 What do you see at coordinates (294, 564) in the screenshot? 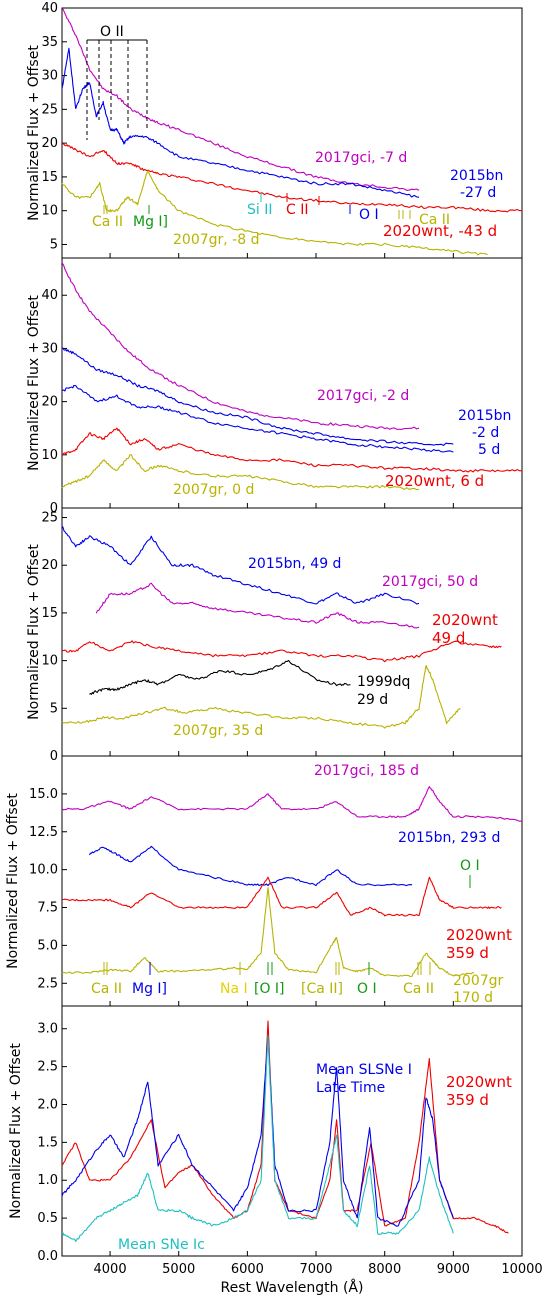
I see `label-2015bn-49: 2015bn, 49 d` at bounding box center [294, 564].